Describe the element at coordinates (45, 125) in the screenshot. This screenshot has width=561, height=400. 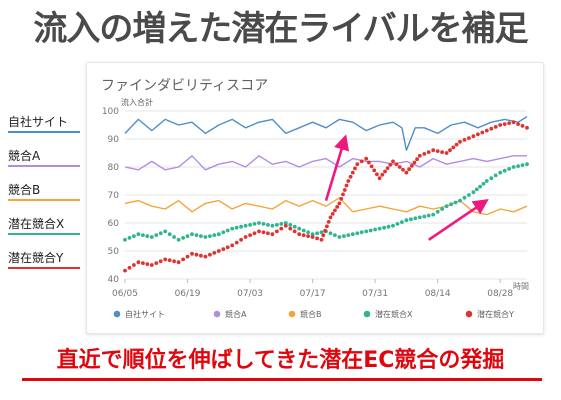
I see `left-legend-item-self: 自社サイト` at that location.